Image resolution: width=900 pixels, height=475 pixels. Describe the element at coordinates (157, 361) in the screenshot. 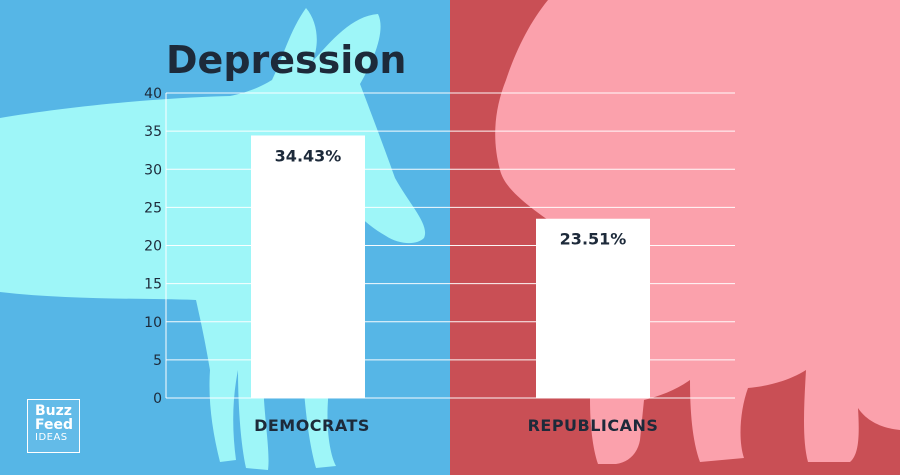

I see `y-tick-label: 5` at that location.